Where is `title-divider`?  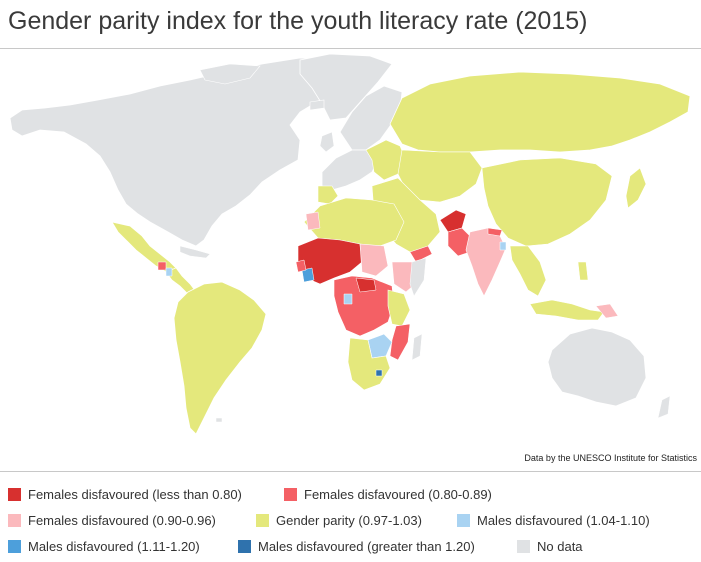
title-divider is located at coordinates (350, 48).